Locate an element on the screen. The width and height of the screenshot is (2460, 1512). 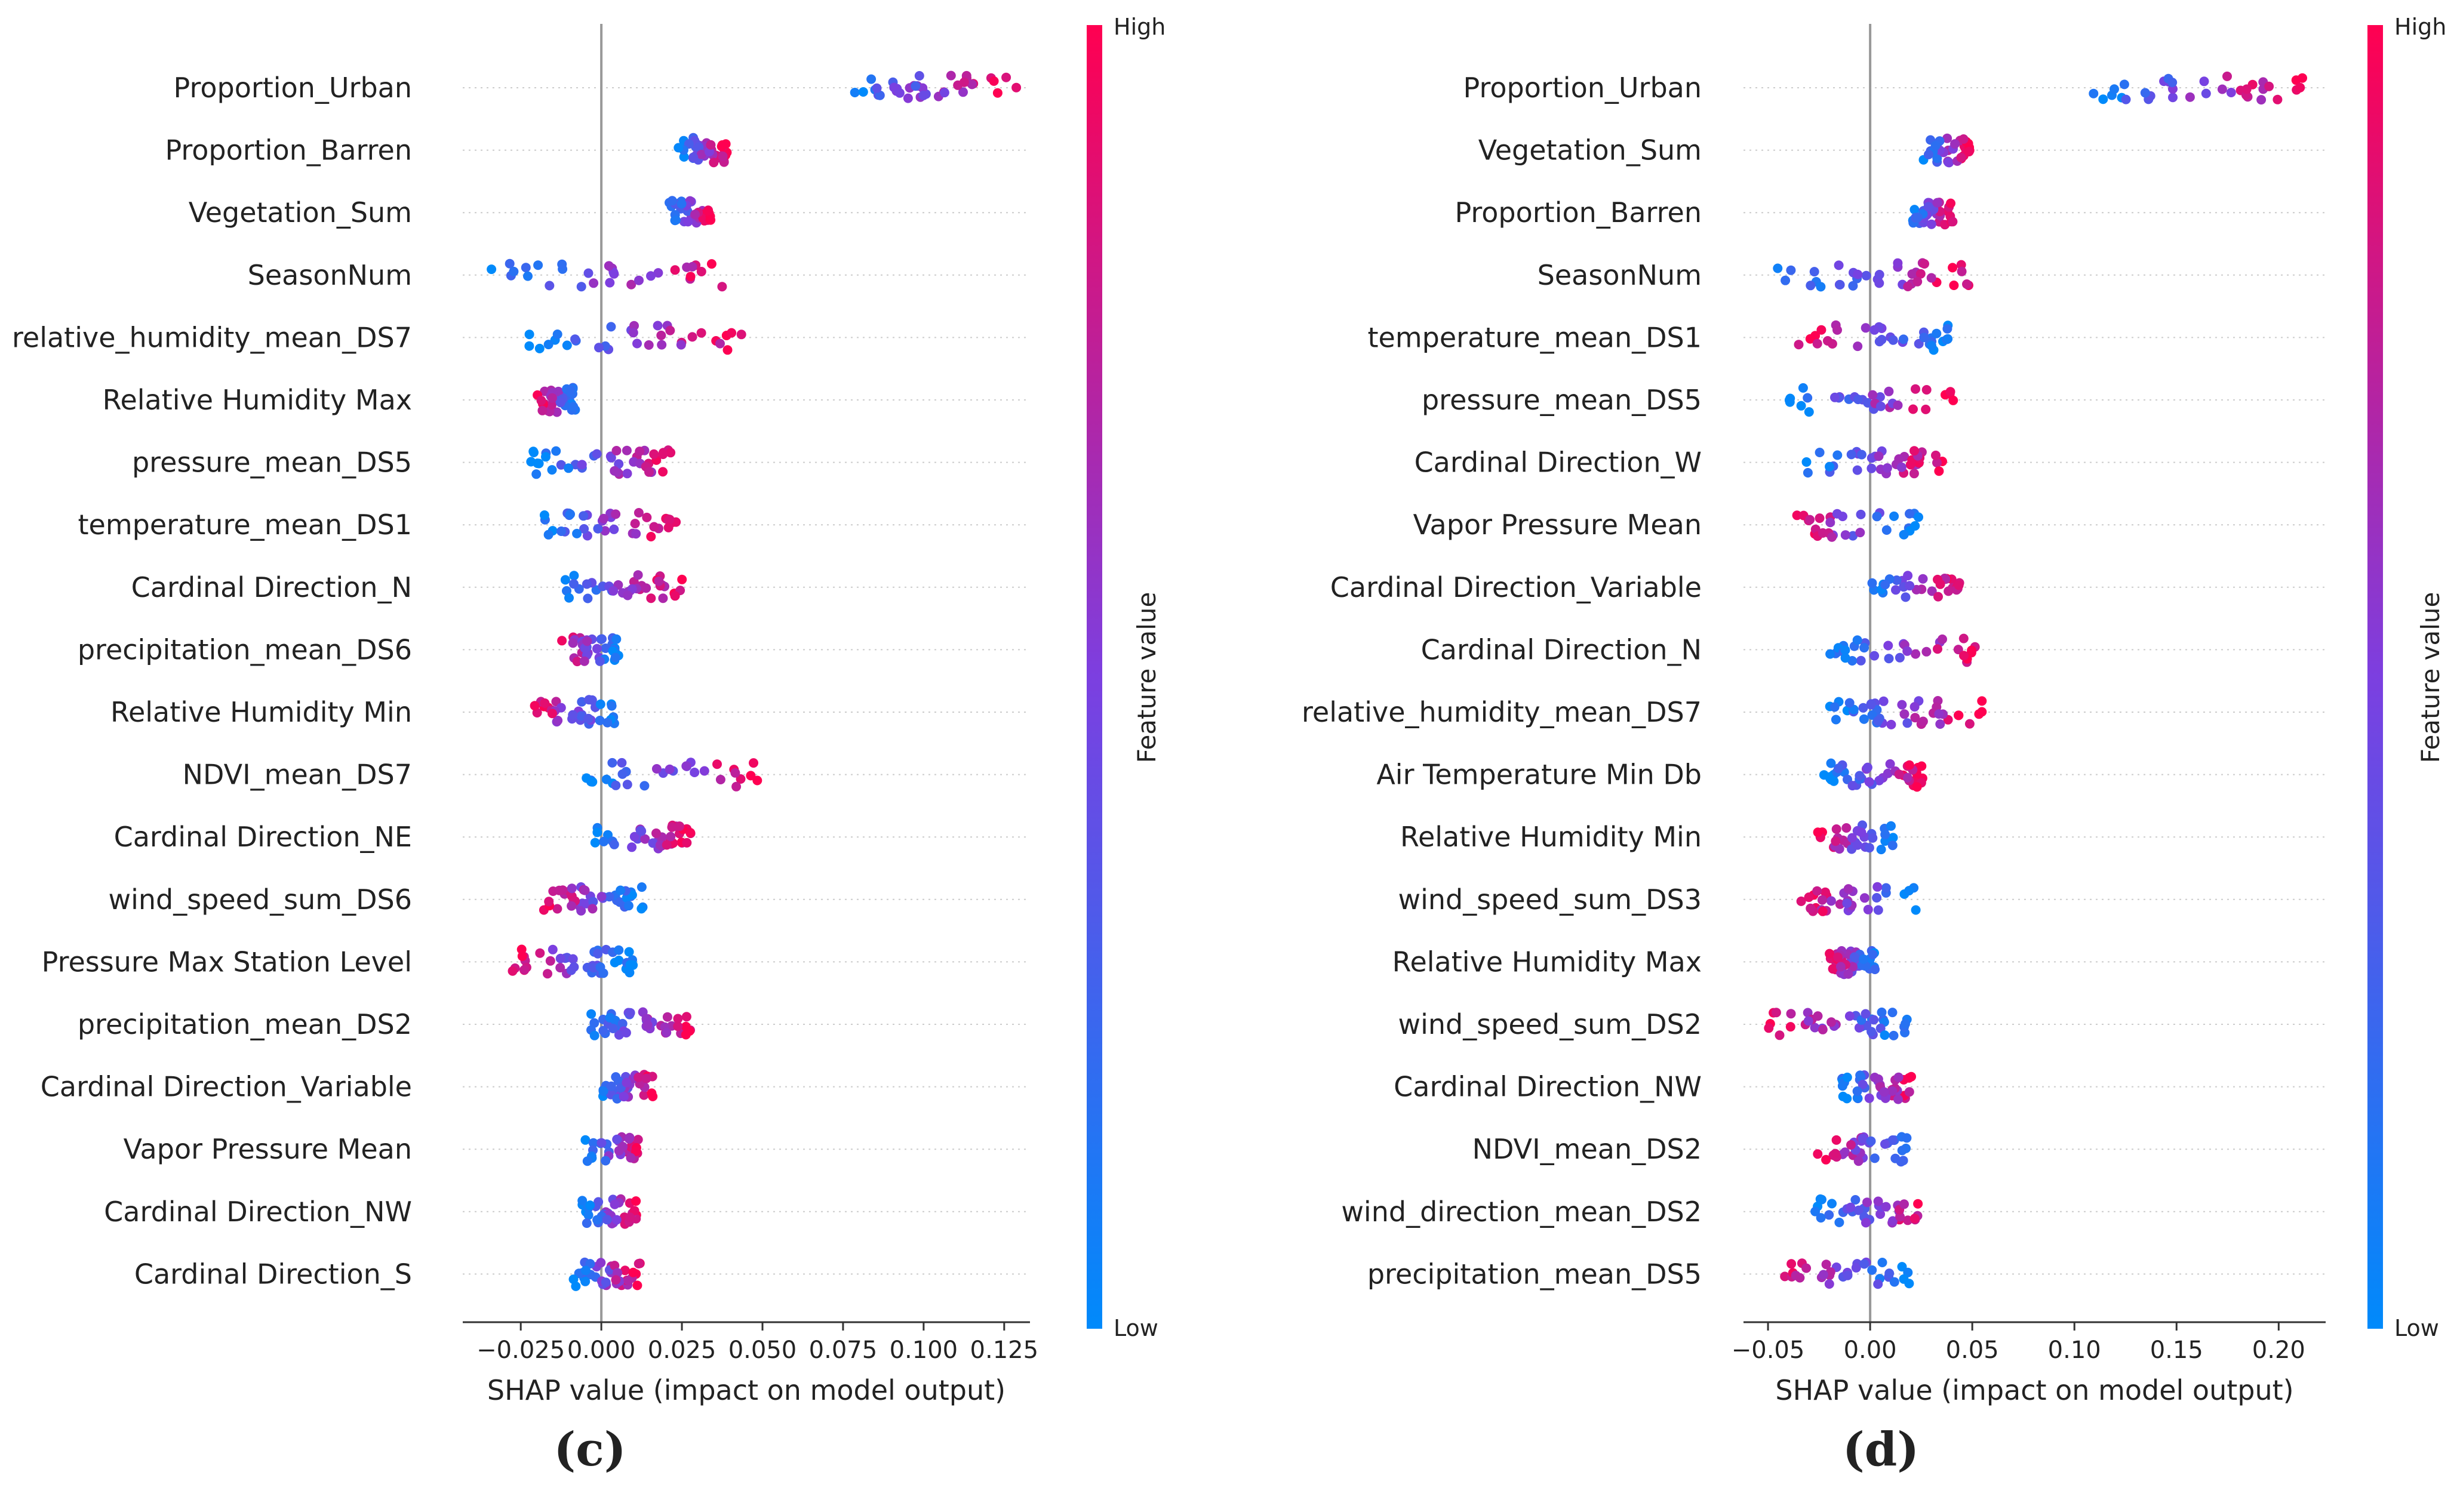
feature-label: pressure_mean_DS5 is located at coordinates (272, 462).